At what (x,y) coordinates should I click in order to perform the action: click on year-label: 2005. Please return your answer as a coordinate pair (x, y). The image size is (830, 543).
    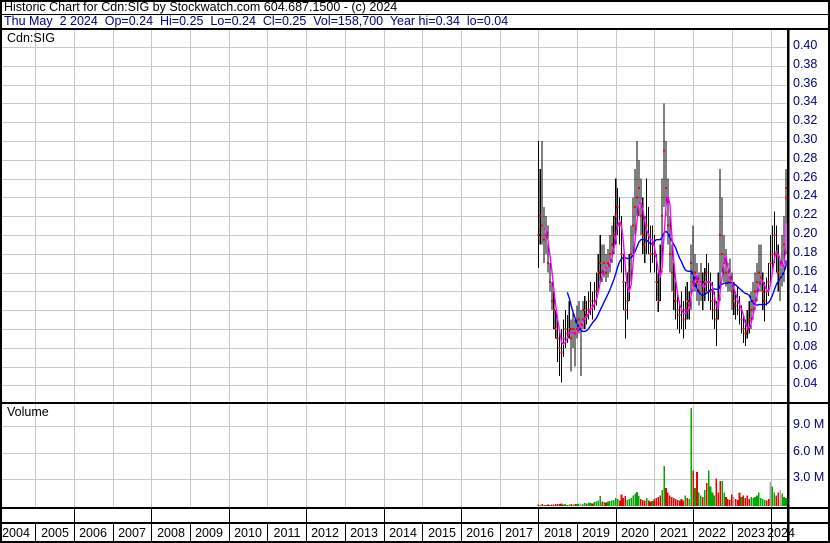
    Looking at the image, I should click on (55, 533).